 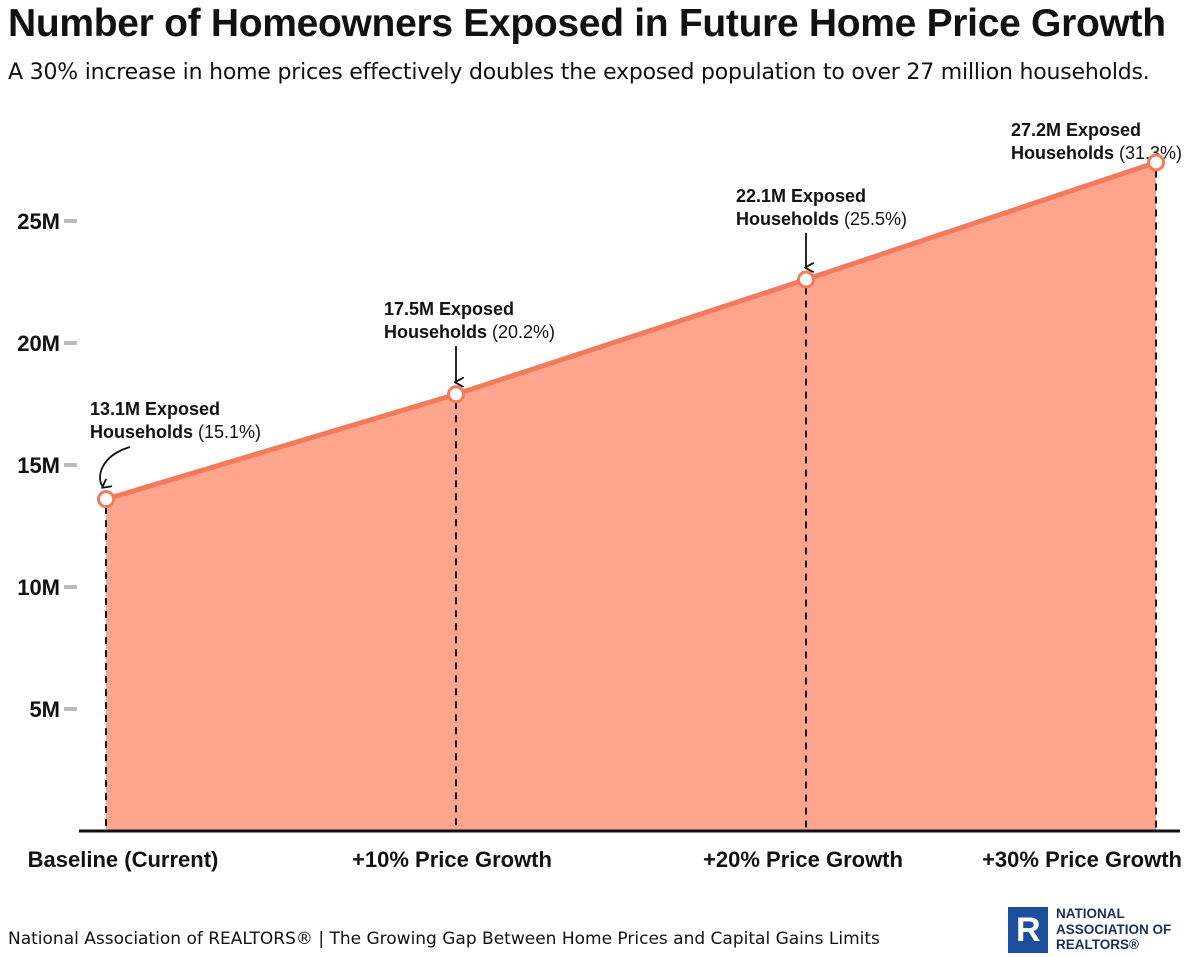 What do you see at coordinates (1096, 141) in the screenshot?
I see `data-label: 27.2M Exposed Households (31.3%)` at bounding box center [1096, 141].